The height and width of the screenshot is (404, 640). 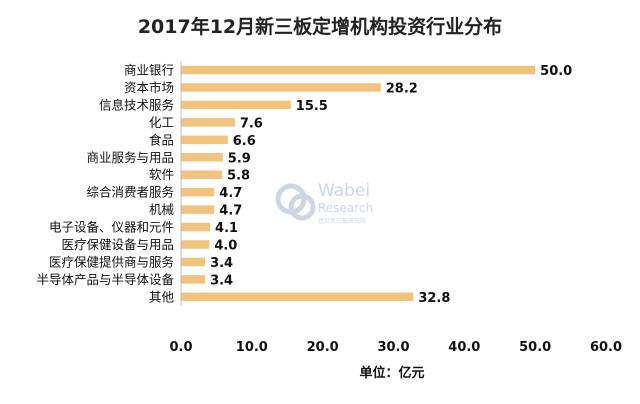 I want to click on x-tick-label: 60.0, so click(x=606, y=347).